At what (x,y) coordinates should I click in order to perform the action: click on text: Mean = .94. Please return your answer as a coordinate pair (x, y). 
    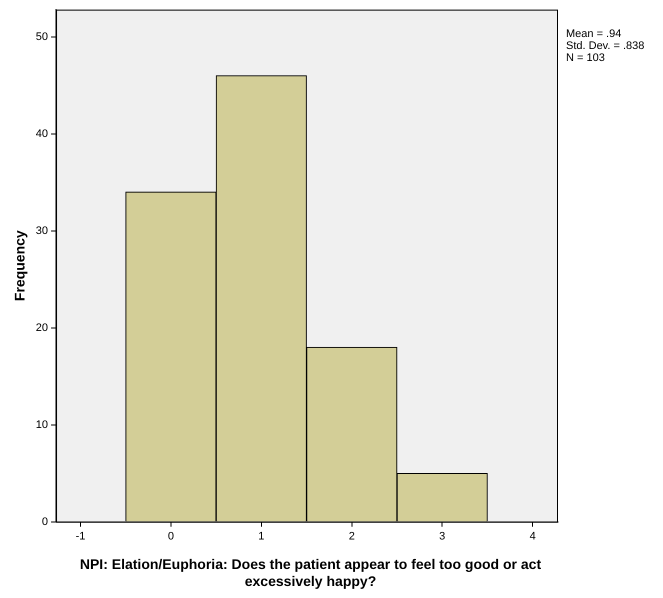
    Looking at the image, I should click on (594, 34).